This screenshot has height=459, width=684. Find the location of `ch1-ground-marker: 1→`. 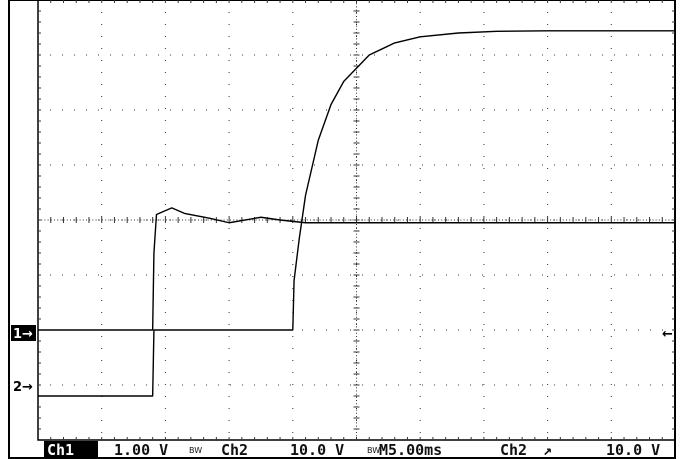

ch1-ground-marker: 1→ is located at coordinates (23, 333).